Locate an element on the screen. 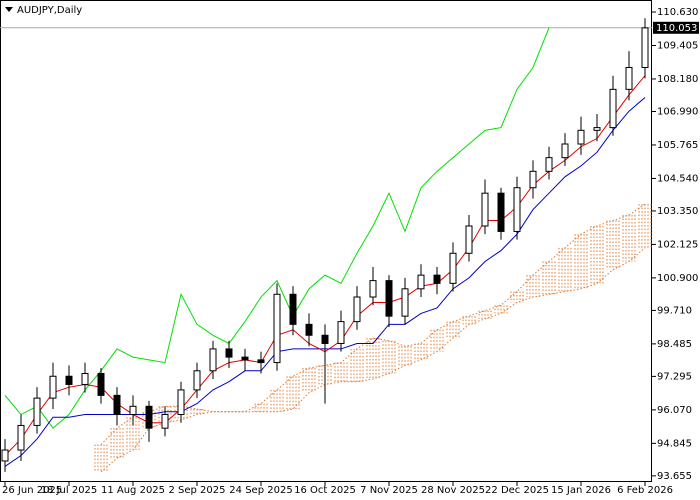 The height and width of the screenshot is (500, 700). y-tick-label: 103.350 is located at coordinates (677, 211).